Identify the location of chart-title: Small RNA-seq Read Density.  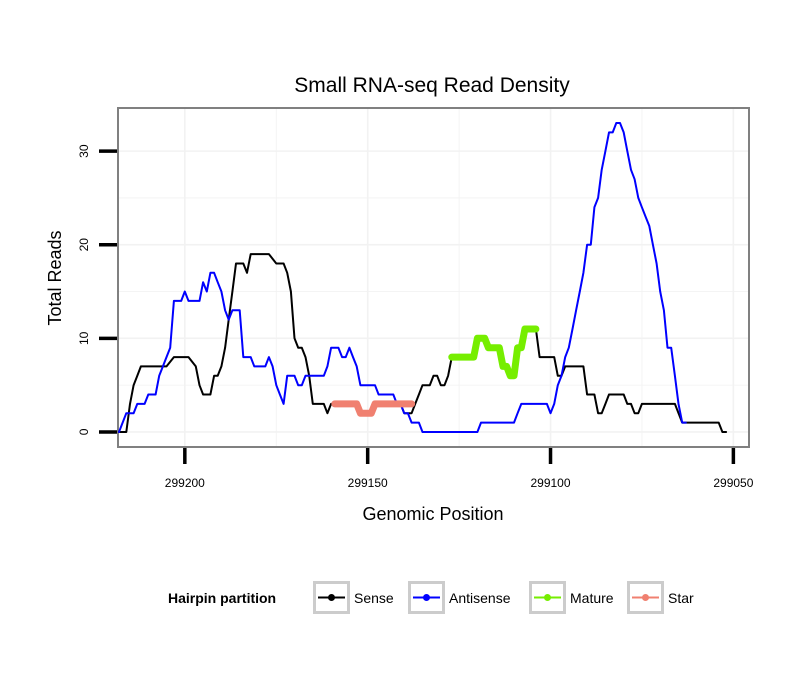
(432, 85).